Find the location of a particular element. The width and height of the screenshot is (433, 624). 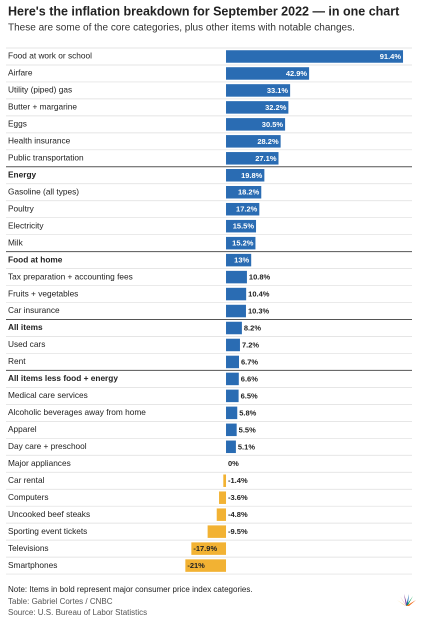

logo is located at coordinates (406, 600).